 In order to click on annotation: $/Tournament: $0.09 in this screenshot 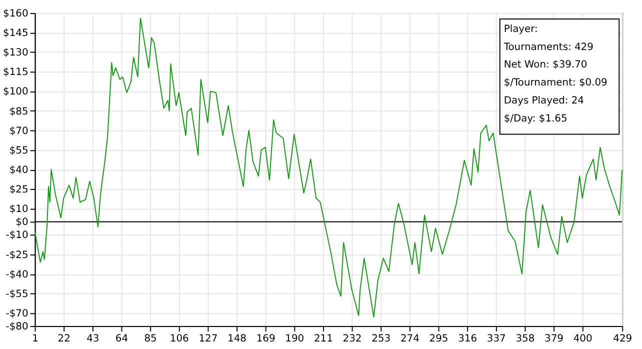, I will do `click(556, 83)`.